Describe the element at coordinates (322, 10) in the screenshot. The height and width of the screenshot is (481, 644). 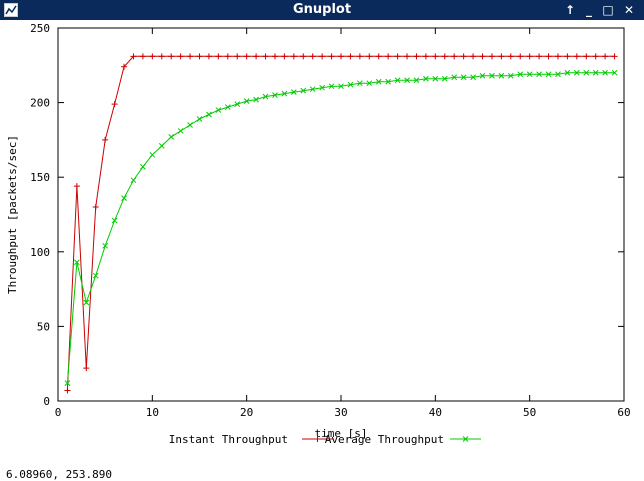
I see `title-bar: Gnuplot ↑ _ □ ✕` at that location.